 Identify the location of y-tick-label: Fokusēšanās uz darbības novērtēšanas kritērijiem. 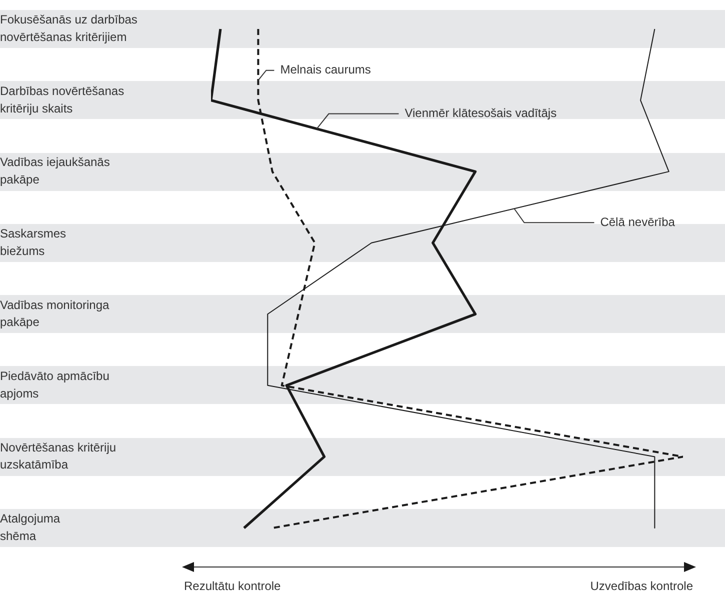
(69, 28).